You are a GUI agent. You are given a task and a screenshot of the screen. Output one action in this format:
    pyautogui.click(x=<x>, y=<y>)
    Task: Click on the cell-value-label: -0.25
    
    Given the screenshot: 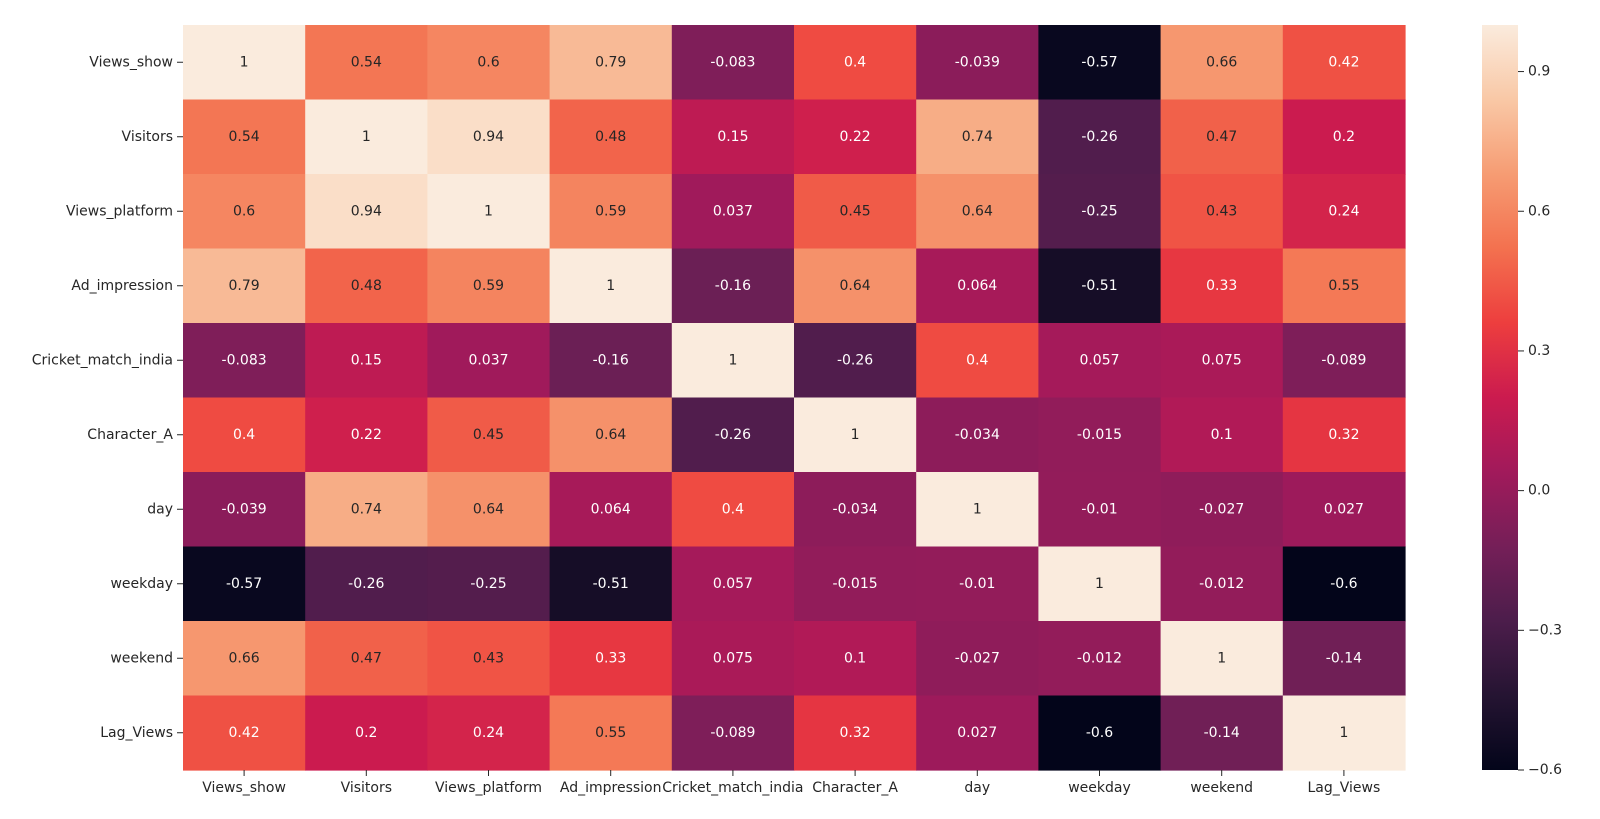 What is the action you would take?
    pyautogui.click(x=1099, y=211)
    